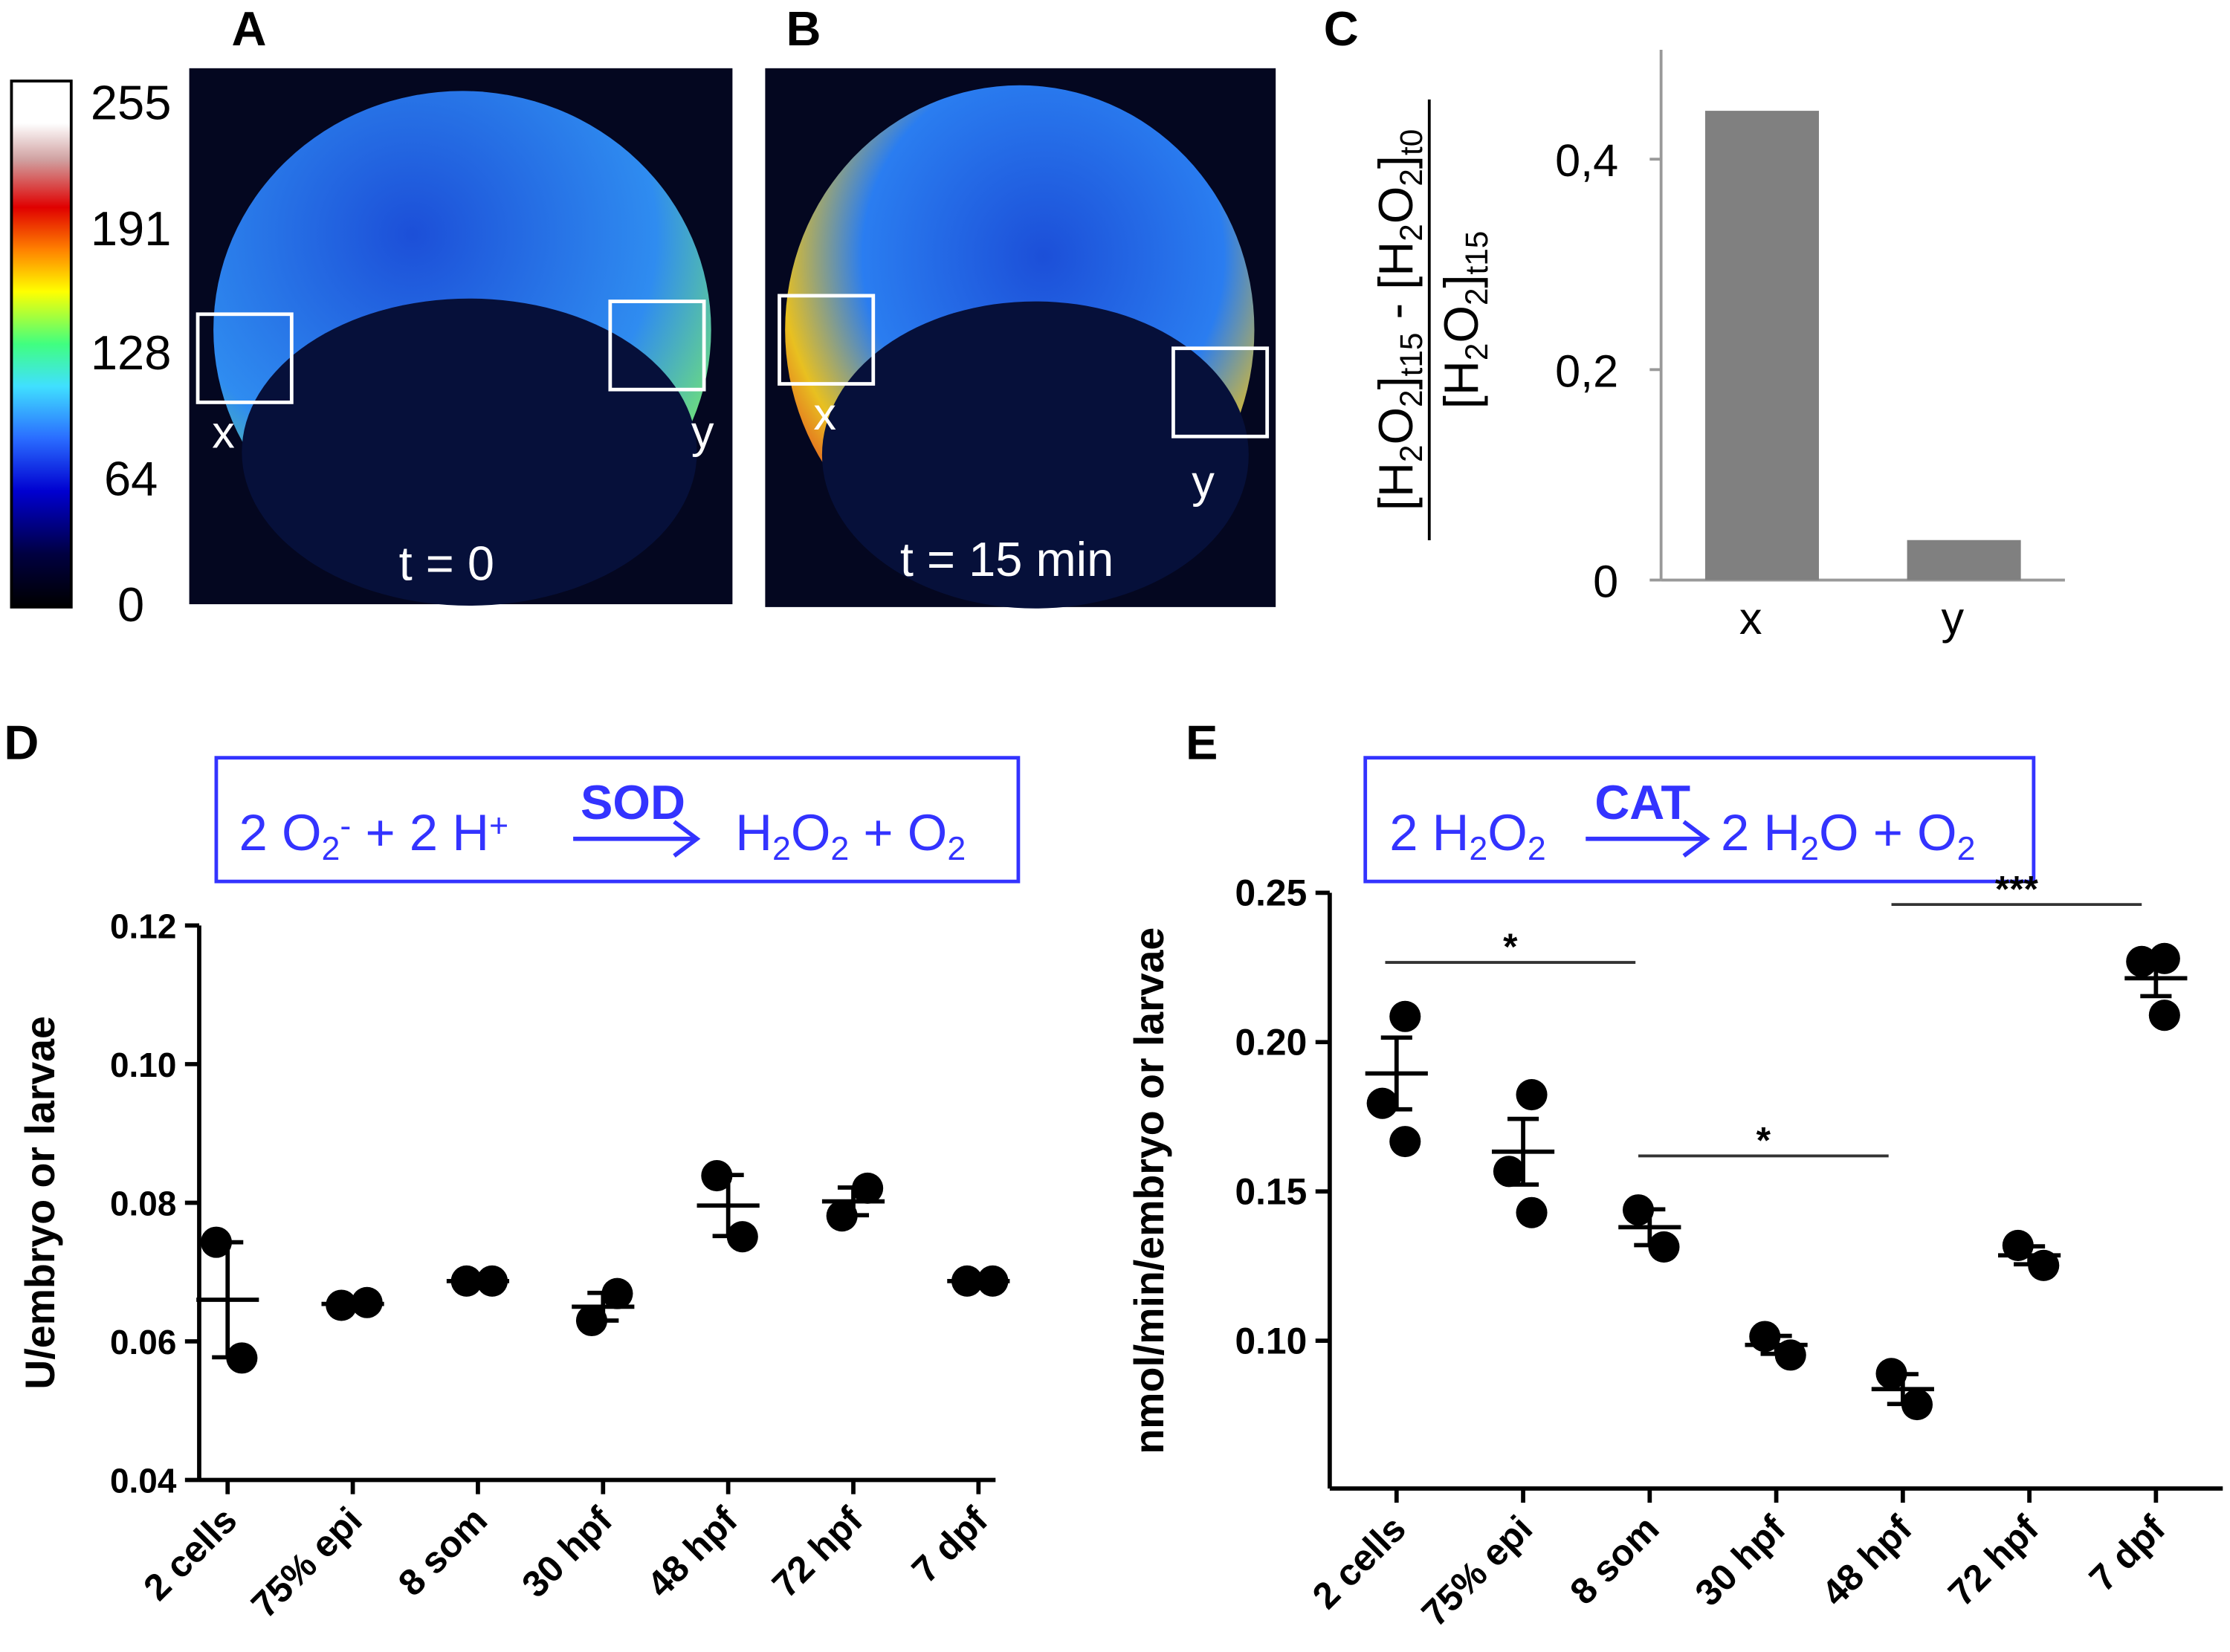 The height and width of the screenshot is (1652, 2230). I want to click on x-tick-label: y, so click(1953, 618).